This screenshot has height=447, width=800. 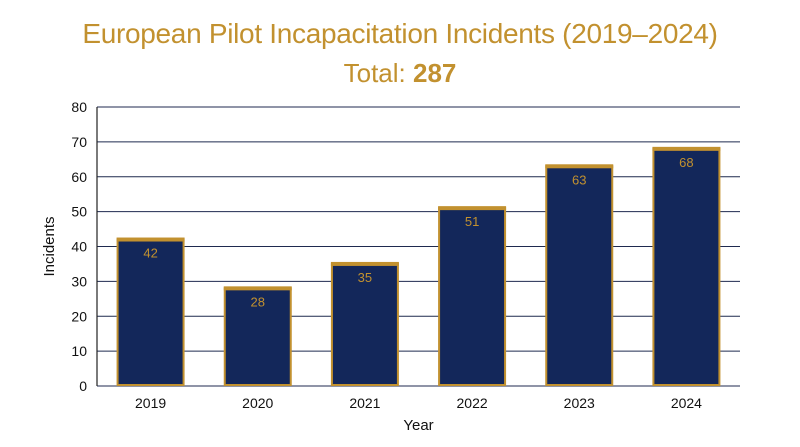 What do you see at coordinates (686, 403) in the screenshot?
I see `x-tick-label: 2024` at bounding box center [686, 403].